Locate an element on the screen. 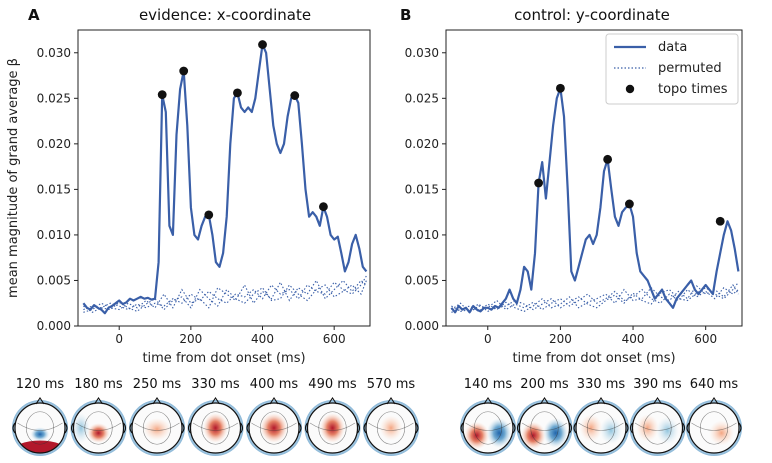 The height and width of the screenshot is (463, 772). y-tick-label: 0.030 is located at coordinates (422, 53).